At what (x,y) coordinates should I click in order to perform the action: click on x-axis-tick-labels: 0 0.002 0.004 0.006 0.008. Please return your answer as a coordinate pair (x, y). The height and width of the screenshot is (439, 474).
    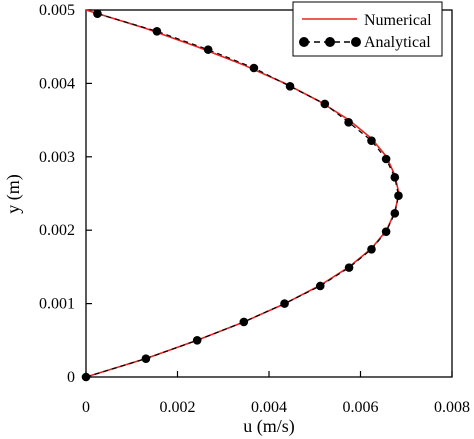
    Looking at the image, I should click on (276, 407).